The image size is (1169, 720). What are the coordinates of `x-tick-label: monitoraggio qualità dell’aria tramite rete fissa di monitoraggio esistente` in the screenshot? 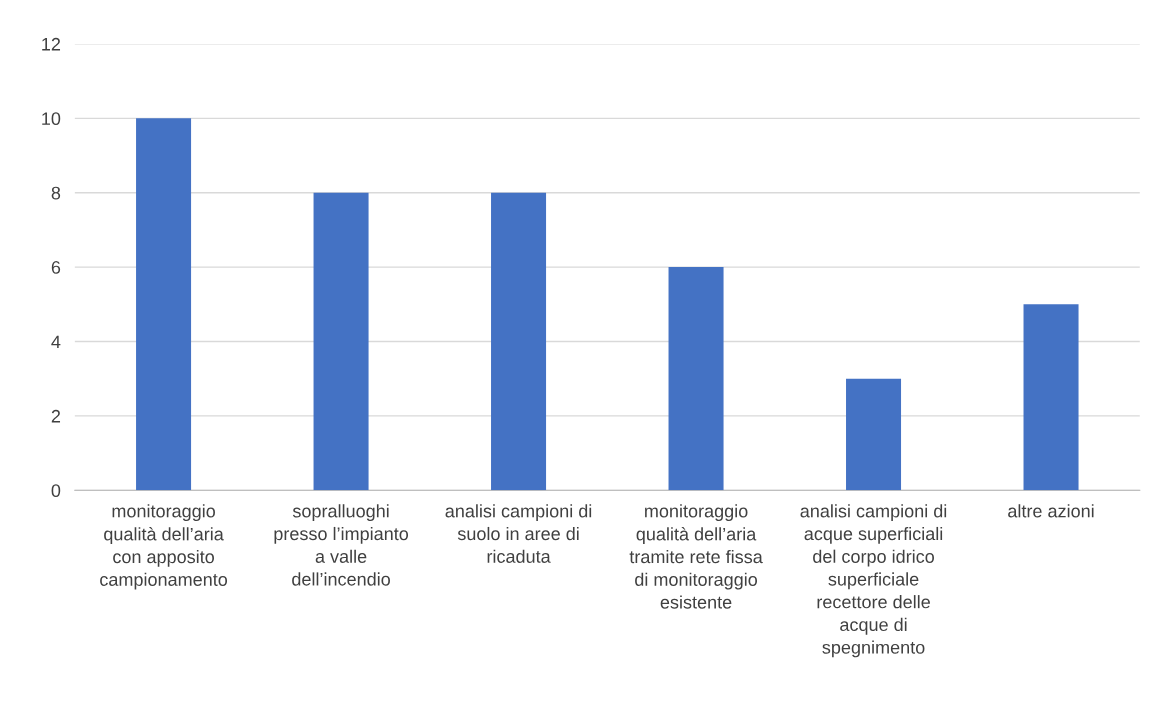 It's located at (696, 556).